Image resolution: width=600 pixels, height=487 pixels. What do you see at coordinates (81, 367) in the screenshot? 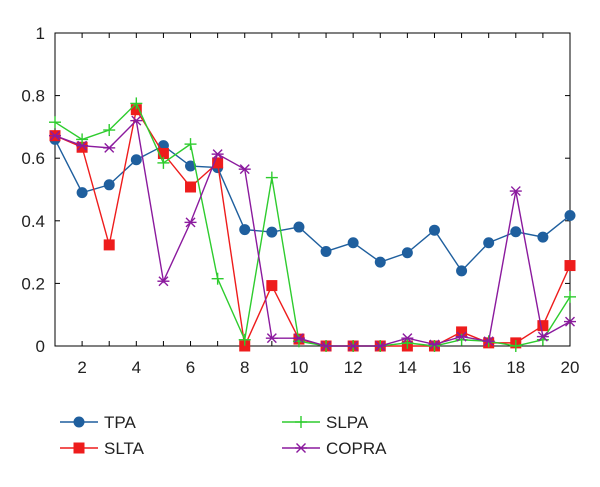
I see `x-tick-label: 2` at bounding box center [81, 367].